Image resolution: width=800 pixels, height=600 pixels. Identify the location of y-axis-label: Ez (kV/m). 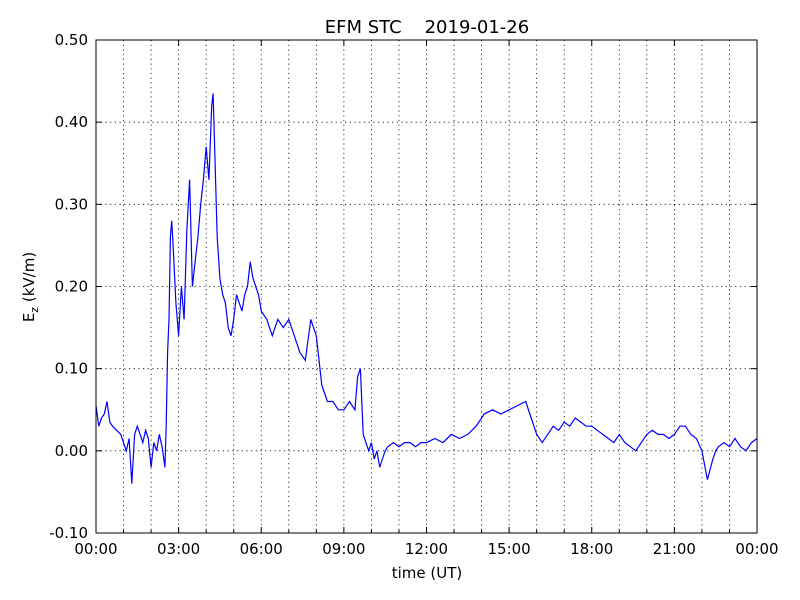
(30, 287).